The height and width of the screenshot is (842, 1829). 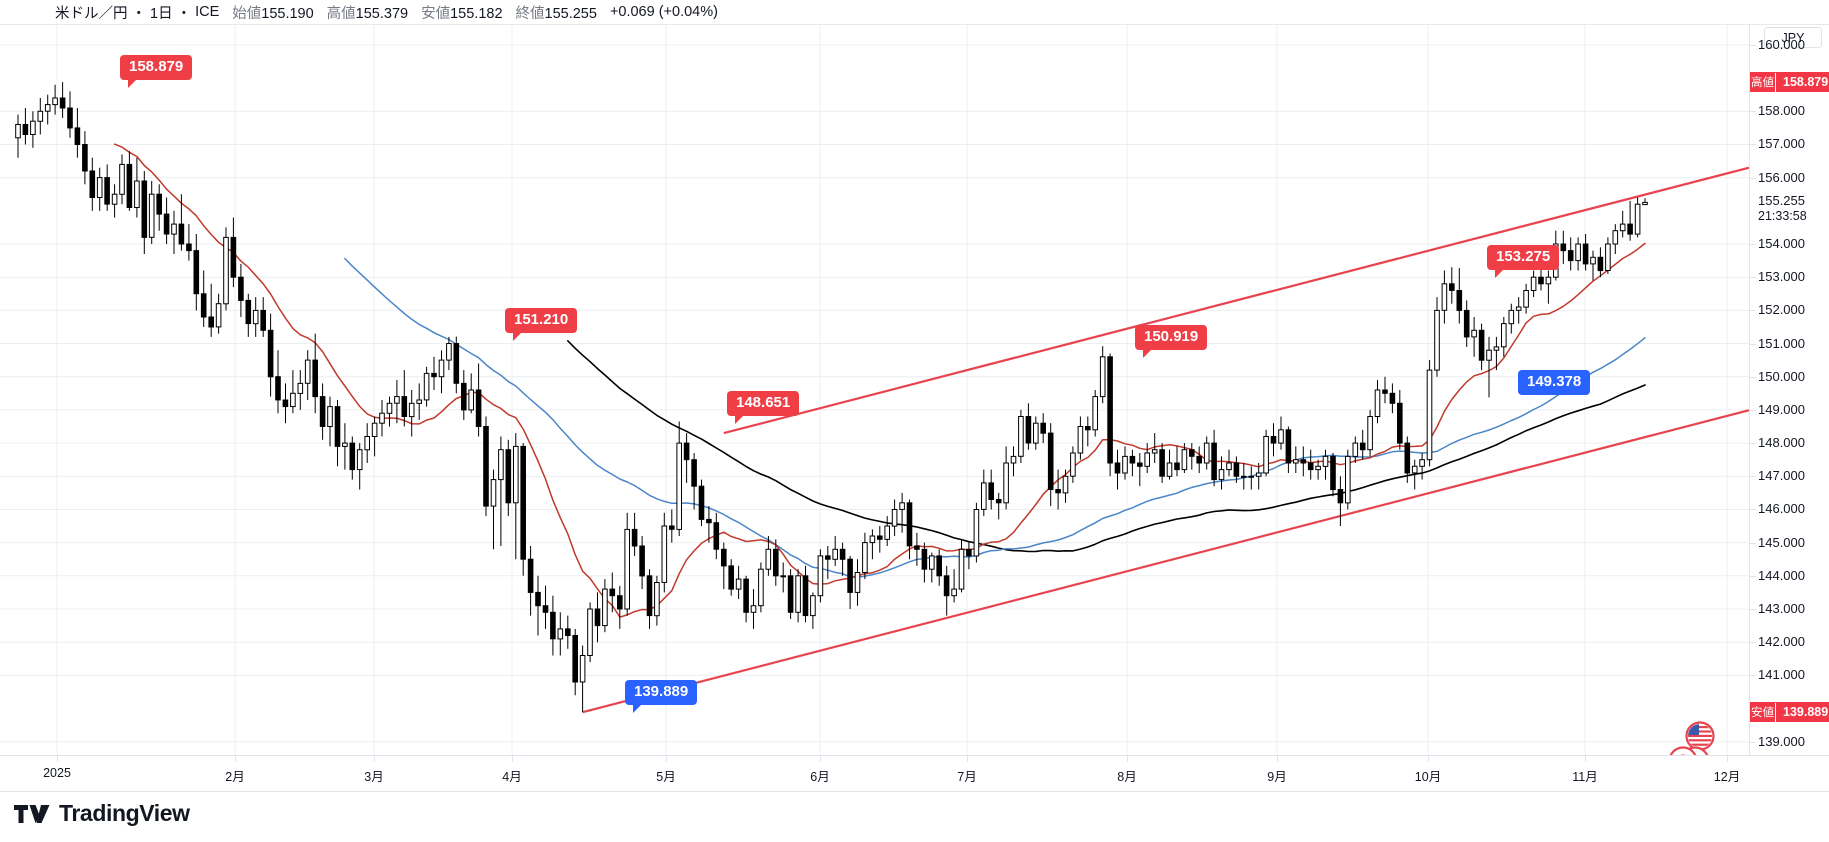 What do you see at coordinates (1781, 476) in the screenshot?
I see `price-tick: 147.000` at bounding box center [1781, 476].